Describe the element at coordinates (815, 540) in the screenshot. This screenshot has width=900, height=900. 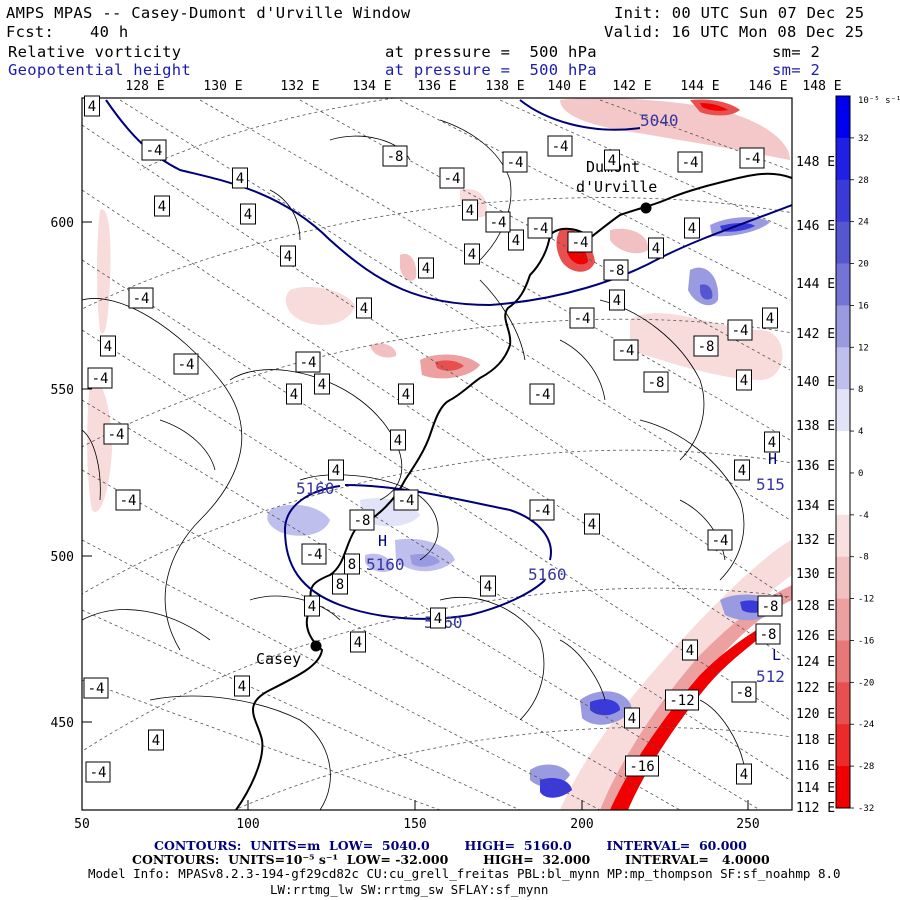
I see `right-longitude-label: 132 E` at that location.